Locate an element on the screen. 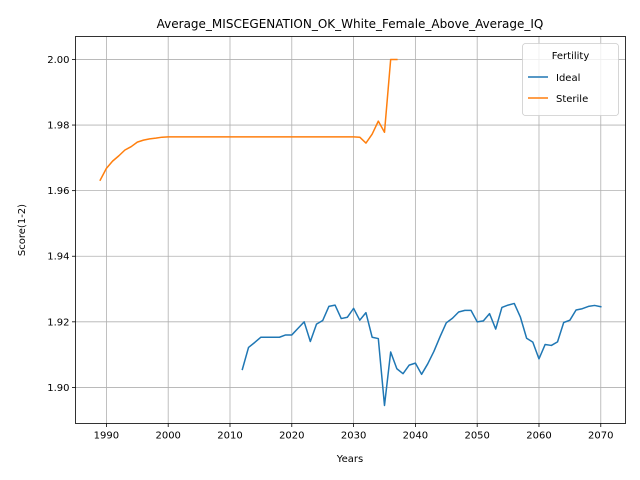 Image resolution: width=640 pixels, height=480 pixels. series-line-sterile is located at coordinates (248, 120).